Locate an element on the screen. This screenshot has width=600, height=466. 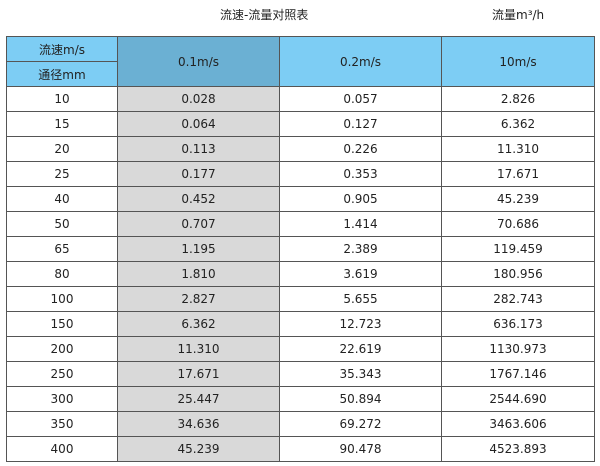
table-row: 80 1.810 3.619 180.956 is located at coordinates (300, 274).